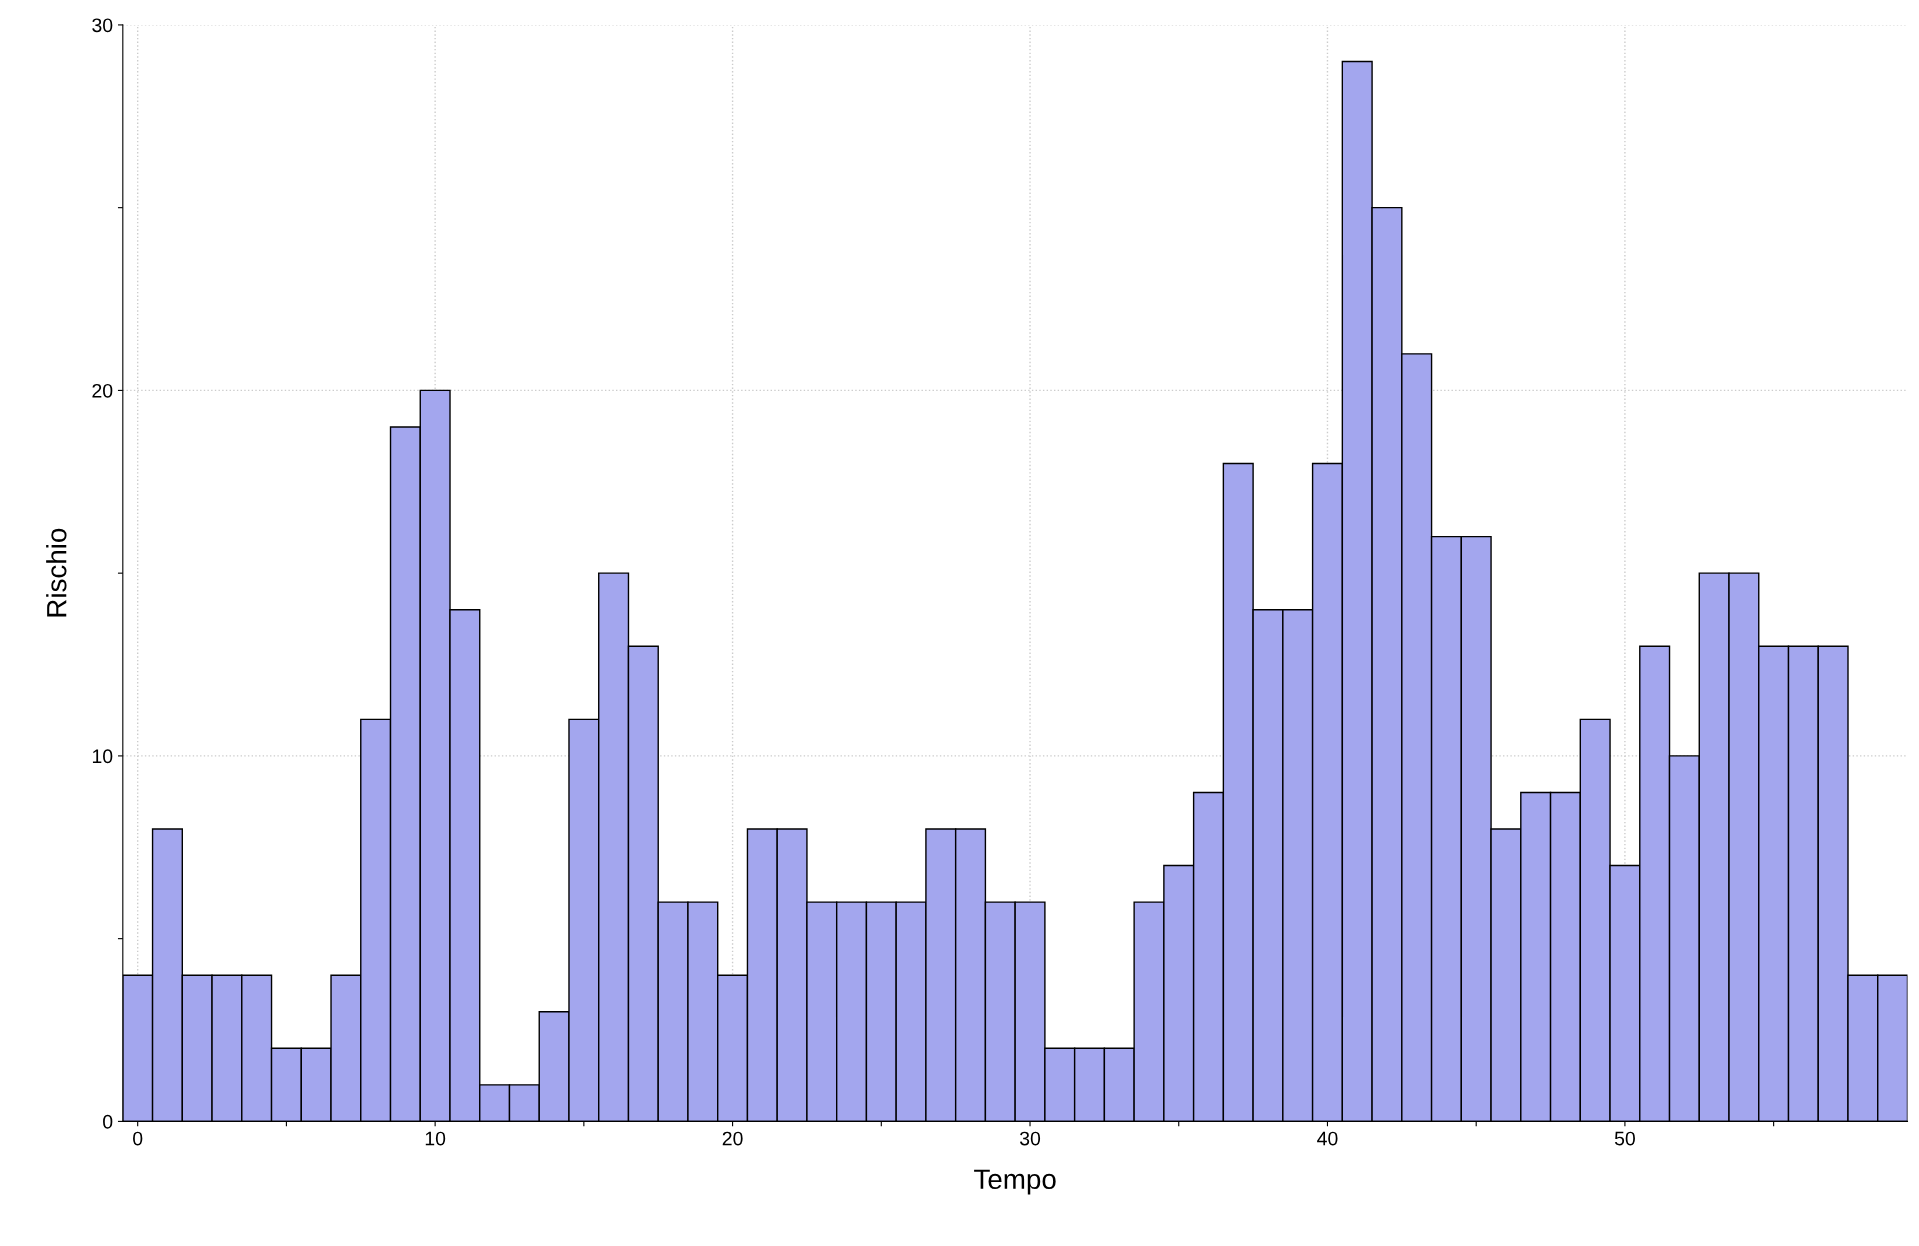 The image size is (1919, 1246). What do you see at coordinates (732, 1138) in the screenshot?
I see `x-tick-label: 20` at bounding box center [732, 1138].